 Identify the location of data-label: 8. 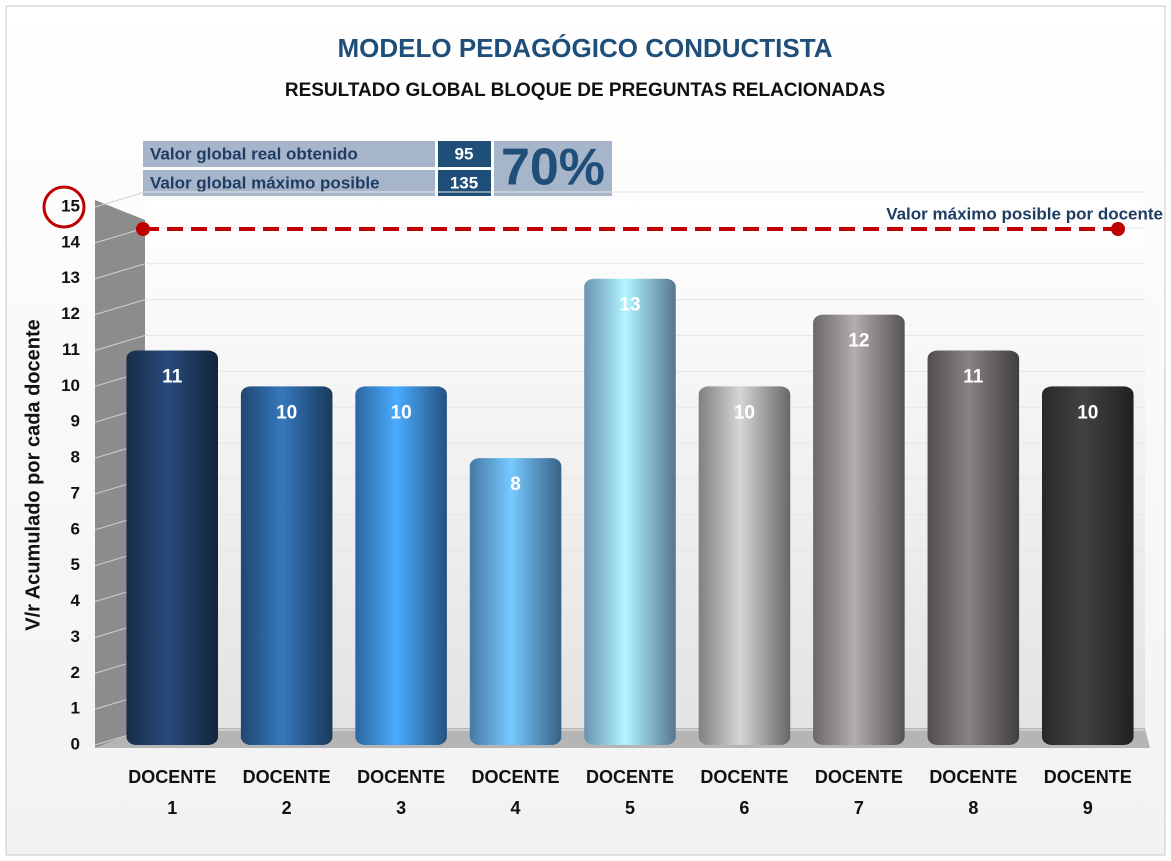
(515, 484).